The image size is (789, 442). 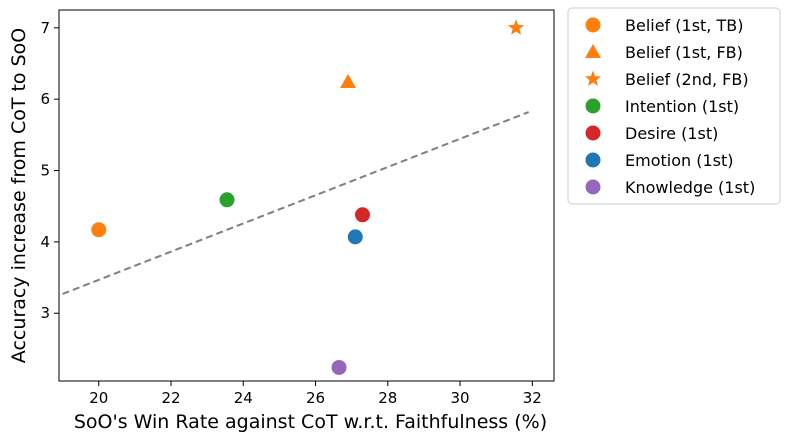 I want to click on x-tick-label: 30, so click(x=460, y=398).